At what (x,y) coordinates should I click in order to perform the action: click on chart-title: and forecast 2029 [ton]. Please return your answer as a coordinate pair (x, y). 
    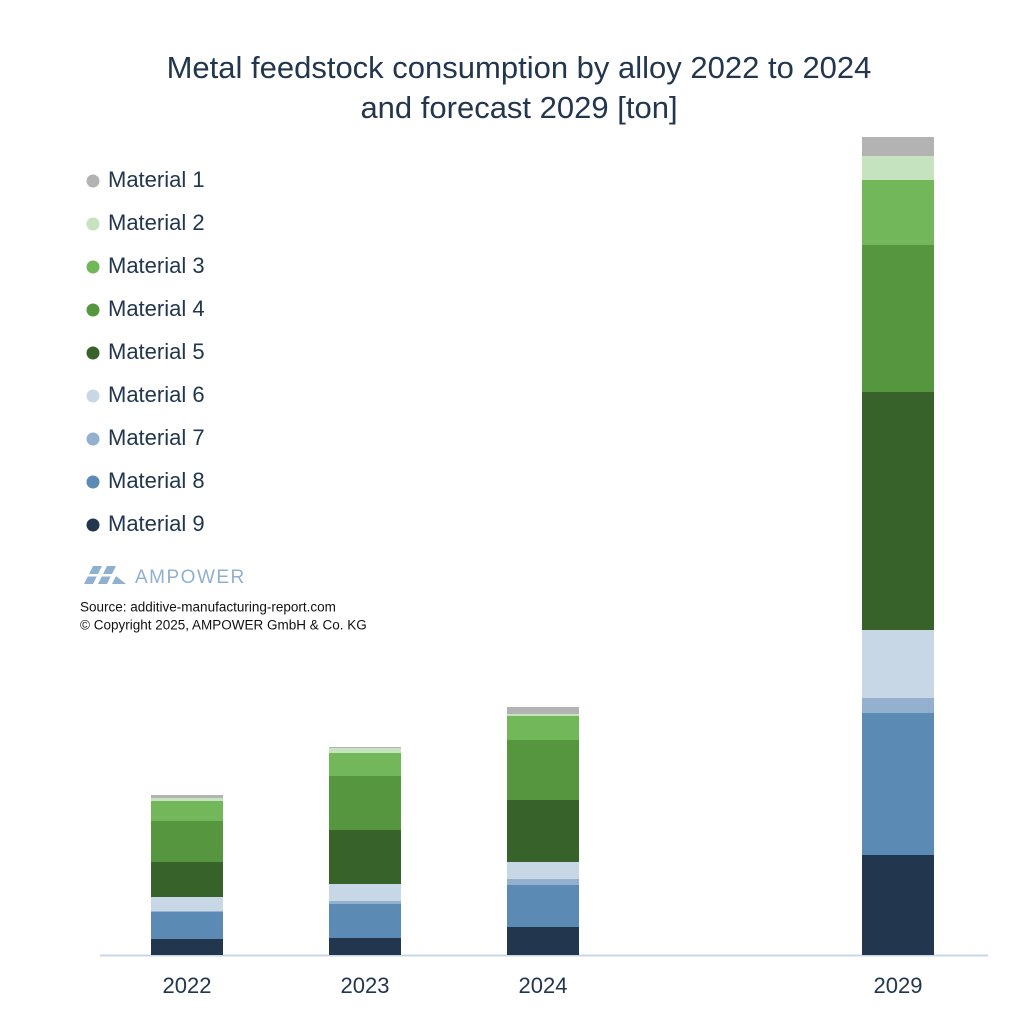
    Looking at the image, I should click on (518, 107).